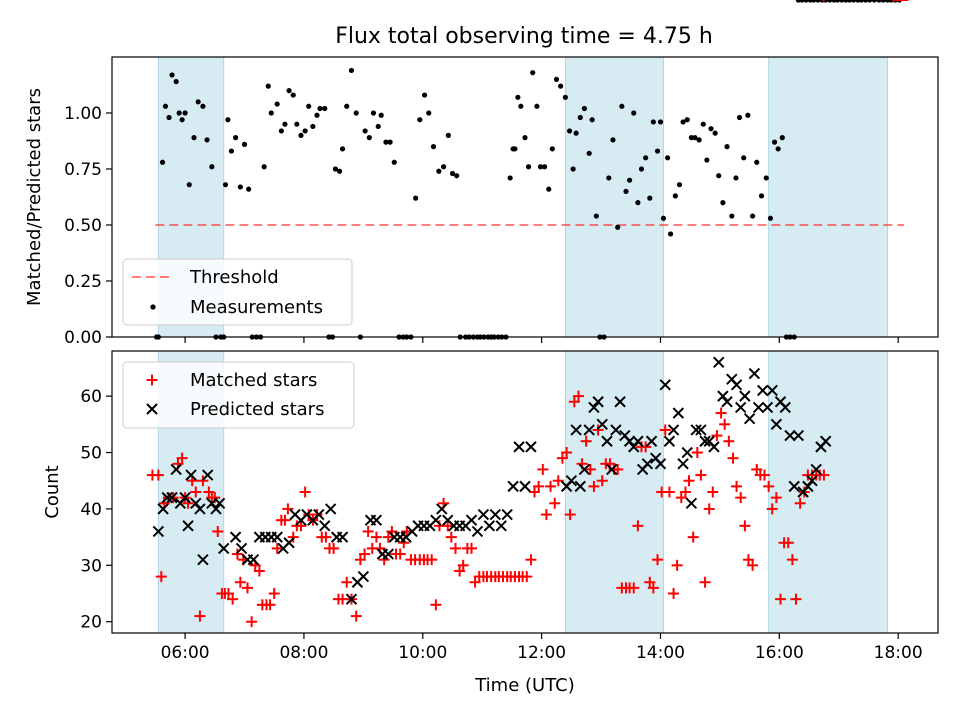 This screenshot has height=720, width=960. I want to click on bottom-x-ticks: 06:00 08:00 10:00 12:00 14:00 16:00 18:00, so click(542, 648).